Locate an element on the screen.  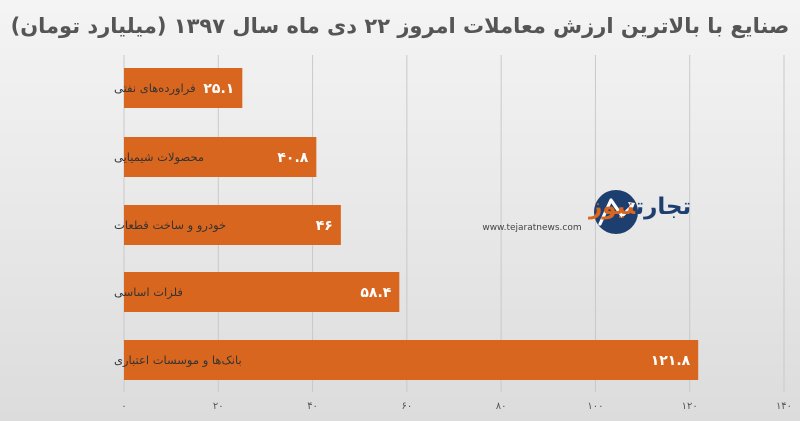
logo-wordmark: تجارتنیوز is located at coordinates (639, 207).